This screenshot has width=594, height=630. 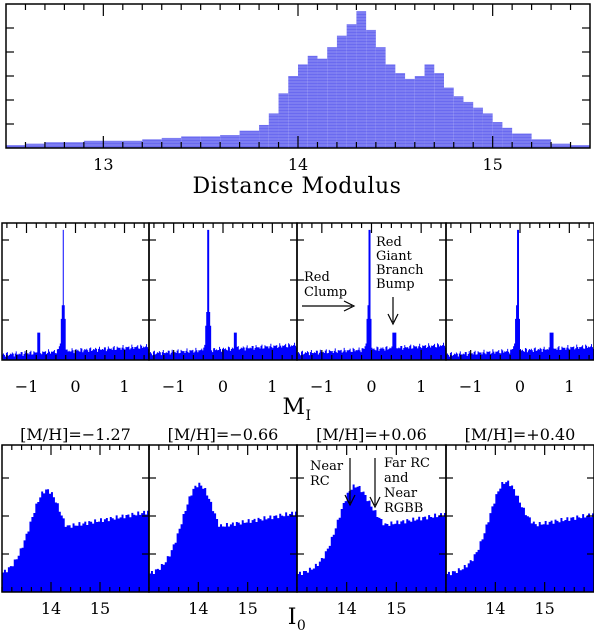 What do you see at coordinates (103, 164) in the screenshot?
I see `top-x-tick-label: 13` at bounding box center [103, 164].